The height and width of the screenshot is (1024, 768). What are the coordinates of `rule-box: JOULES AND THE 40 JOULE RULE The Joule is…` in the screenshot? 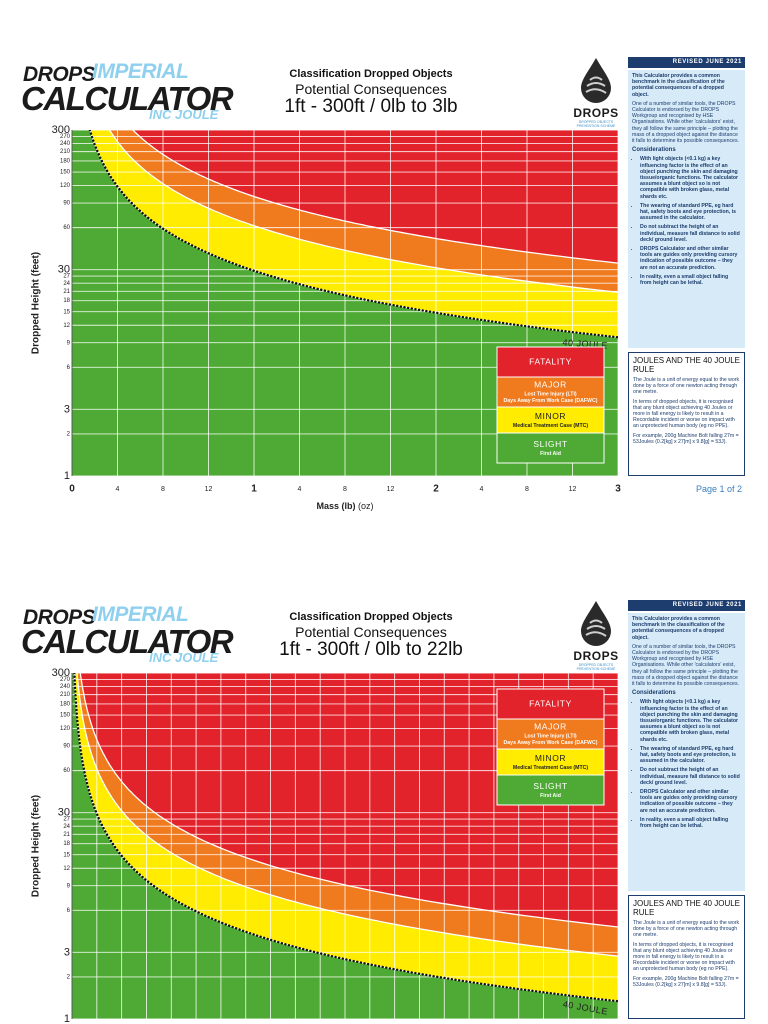 It's located at (686, 957).